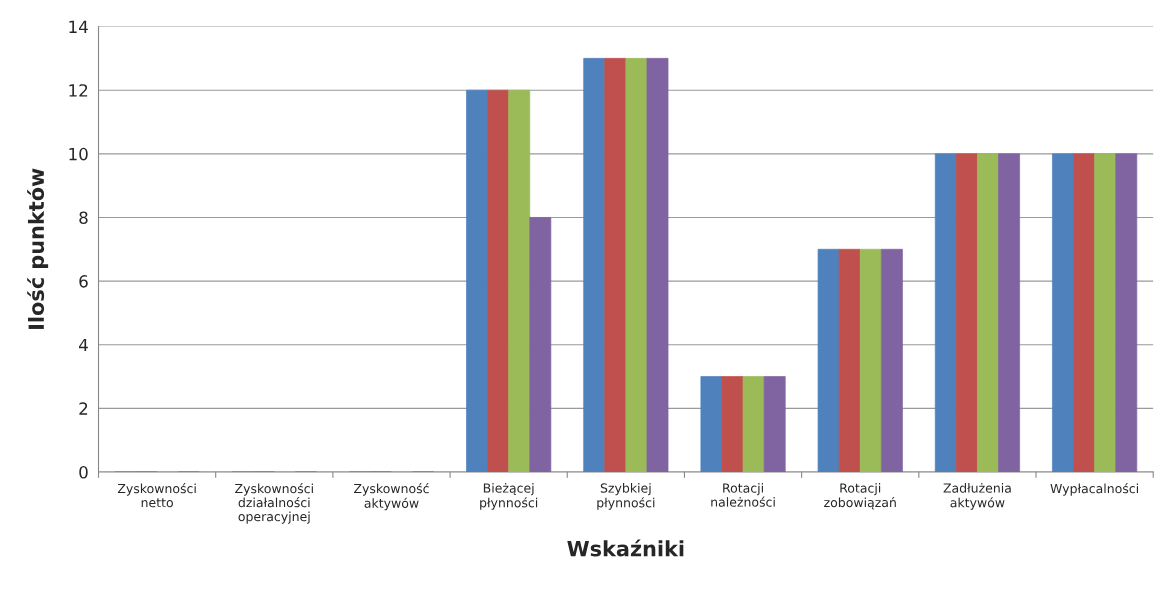 Image resolution: width=1159 pixels, height=590 pixels. I want to click on x-tick-label: Rotacji należności, so click(743, 495).